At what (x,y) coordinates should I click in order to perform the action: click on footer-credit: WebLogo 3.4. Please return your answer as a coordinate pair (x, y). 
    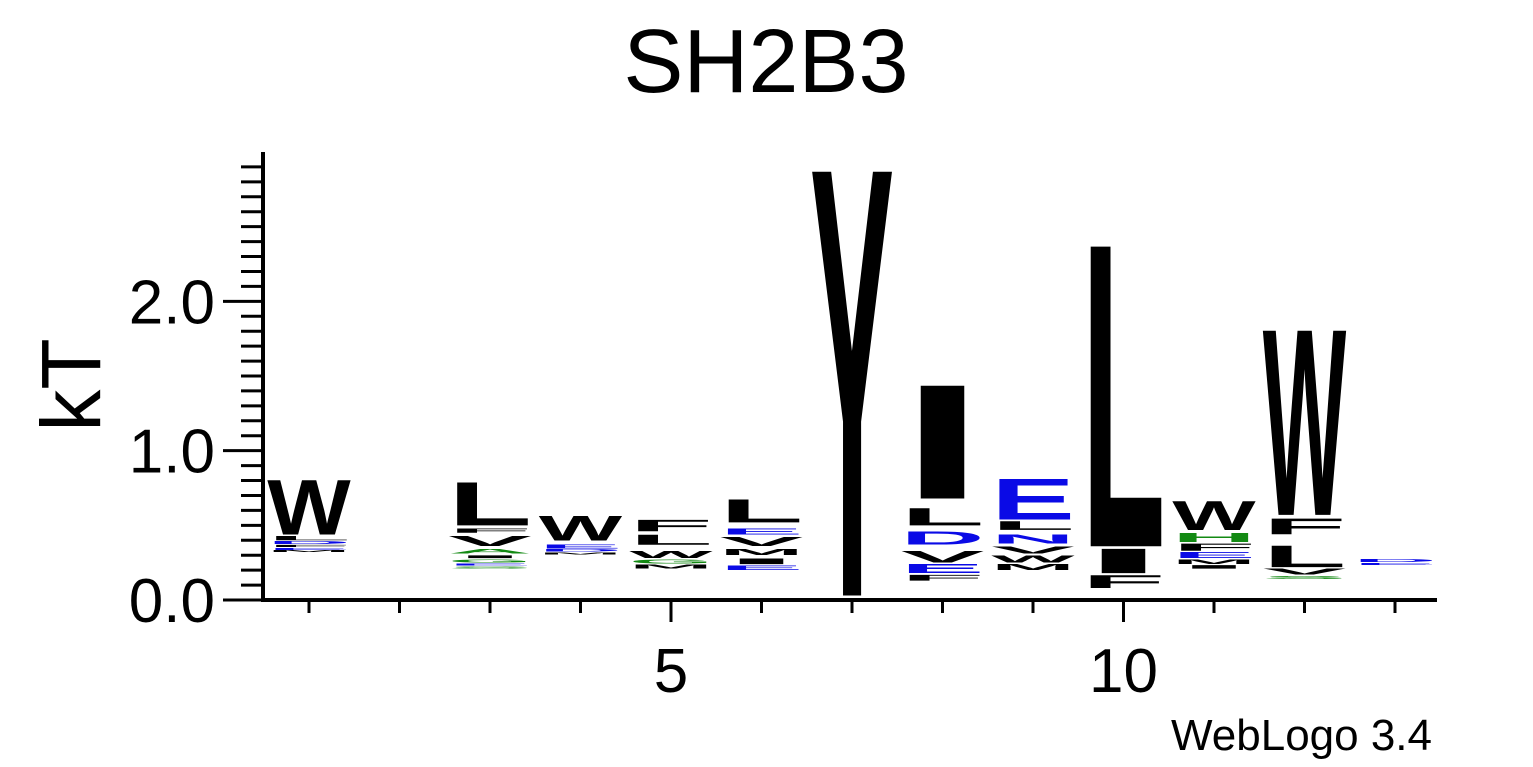
    Looking at the image, I should click on (1301, 735).